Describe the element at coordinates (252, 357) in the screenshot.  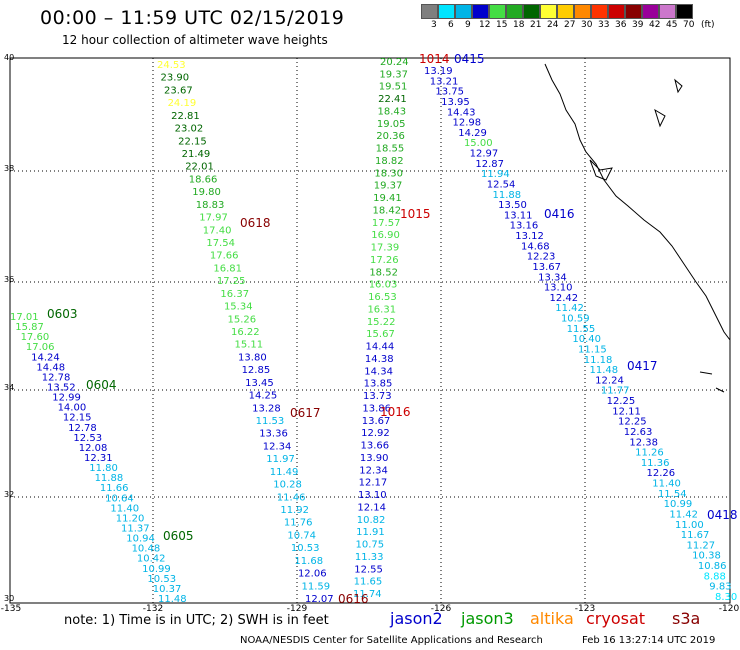
I see `swh-value: 13.80` at that location.